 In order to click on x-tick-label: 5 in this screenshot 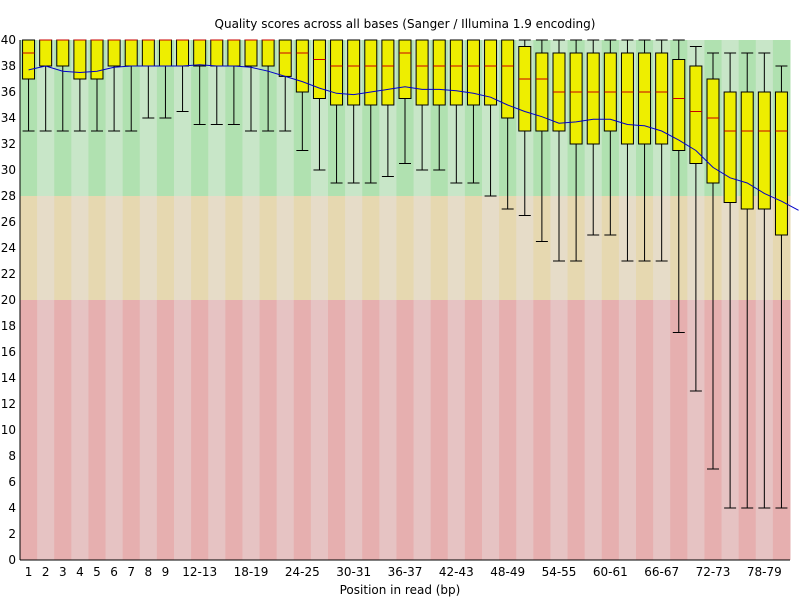, I will do `click(97, 572)`.